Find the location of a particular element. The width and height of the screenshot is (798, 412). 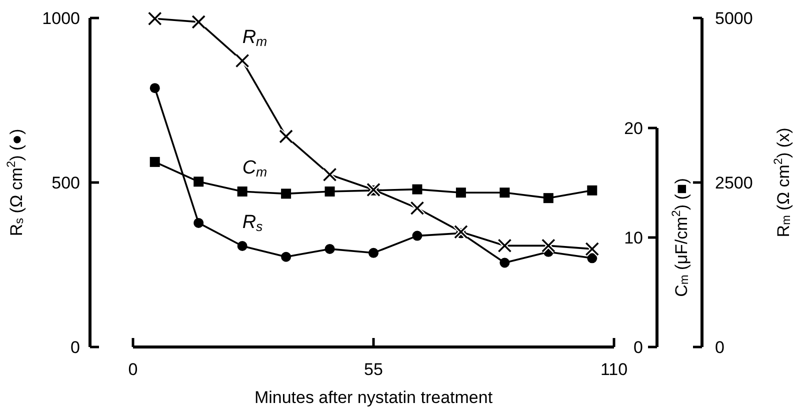

series-label: R$_{s}$ is located at coordinates (253, 223).